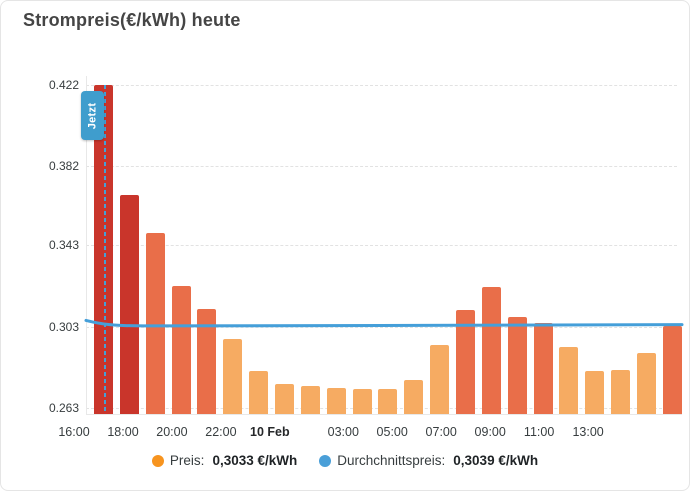  Describe the element at coordinates (539, 432) in the screenshot. I see `x-axis-label: 11:00` at that location.